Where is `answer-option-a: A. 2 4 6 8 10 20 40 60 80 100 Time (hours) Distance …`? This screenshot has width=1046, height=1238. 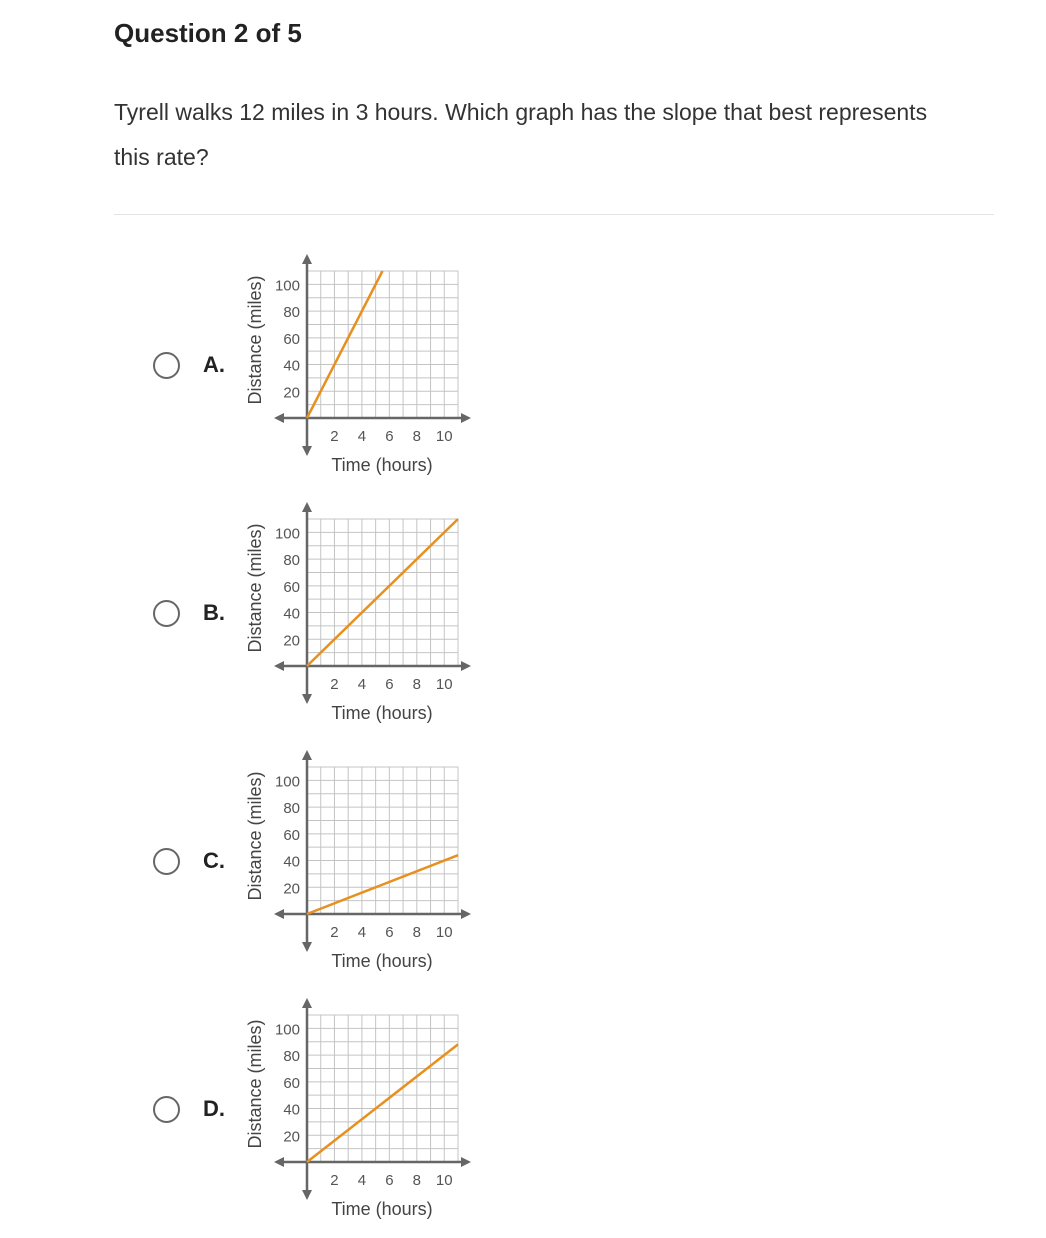
answer-option-a: A. 2 4 6 8 10 20 40 60 80 100 Time (hours) Distance … is located at coordinates (320, 365).